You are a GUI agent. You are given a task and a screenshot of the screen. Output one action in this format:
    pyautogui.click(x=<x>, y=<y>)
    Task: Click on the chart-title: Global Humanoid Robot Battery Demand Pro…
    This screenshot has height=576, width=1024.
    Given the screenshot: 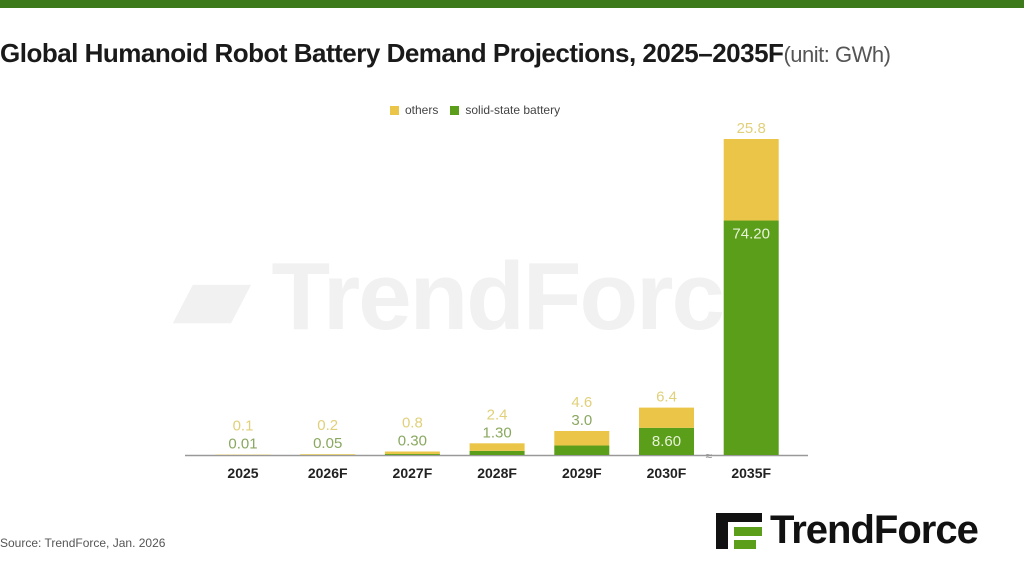 What is the action you would take?
    pyautogui.click(x=445, y=53)
    